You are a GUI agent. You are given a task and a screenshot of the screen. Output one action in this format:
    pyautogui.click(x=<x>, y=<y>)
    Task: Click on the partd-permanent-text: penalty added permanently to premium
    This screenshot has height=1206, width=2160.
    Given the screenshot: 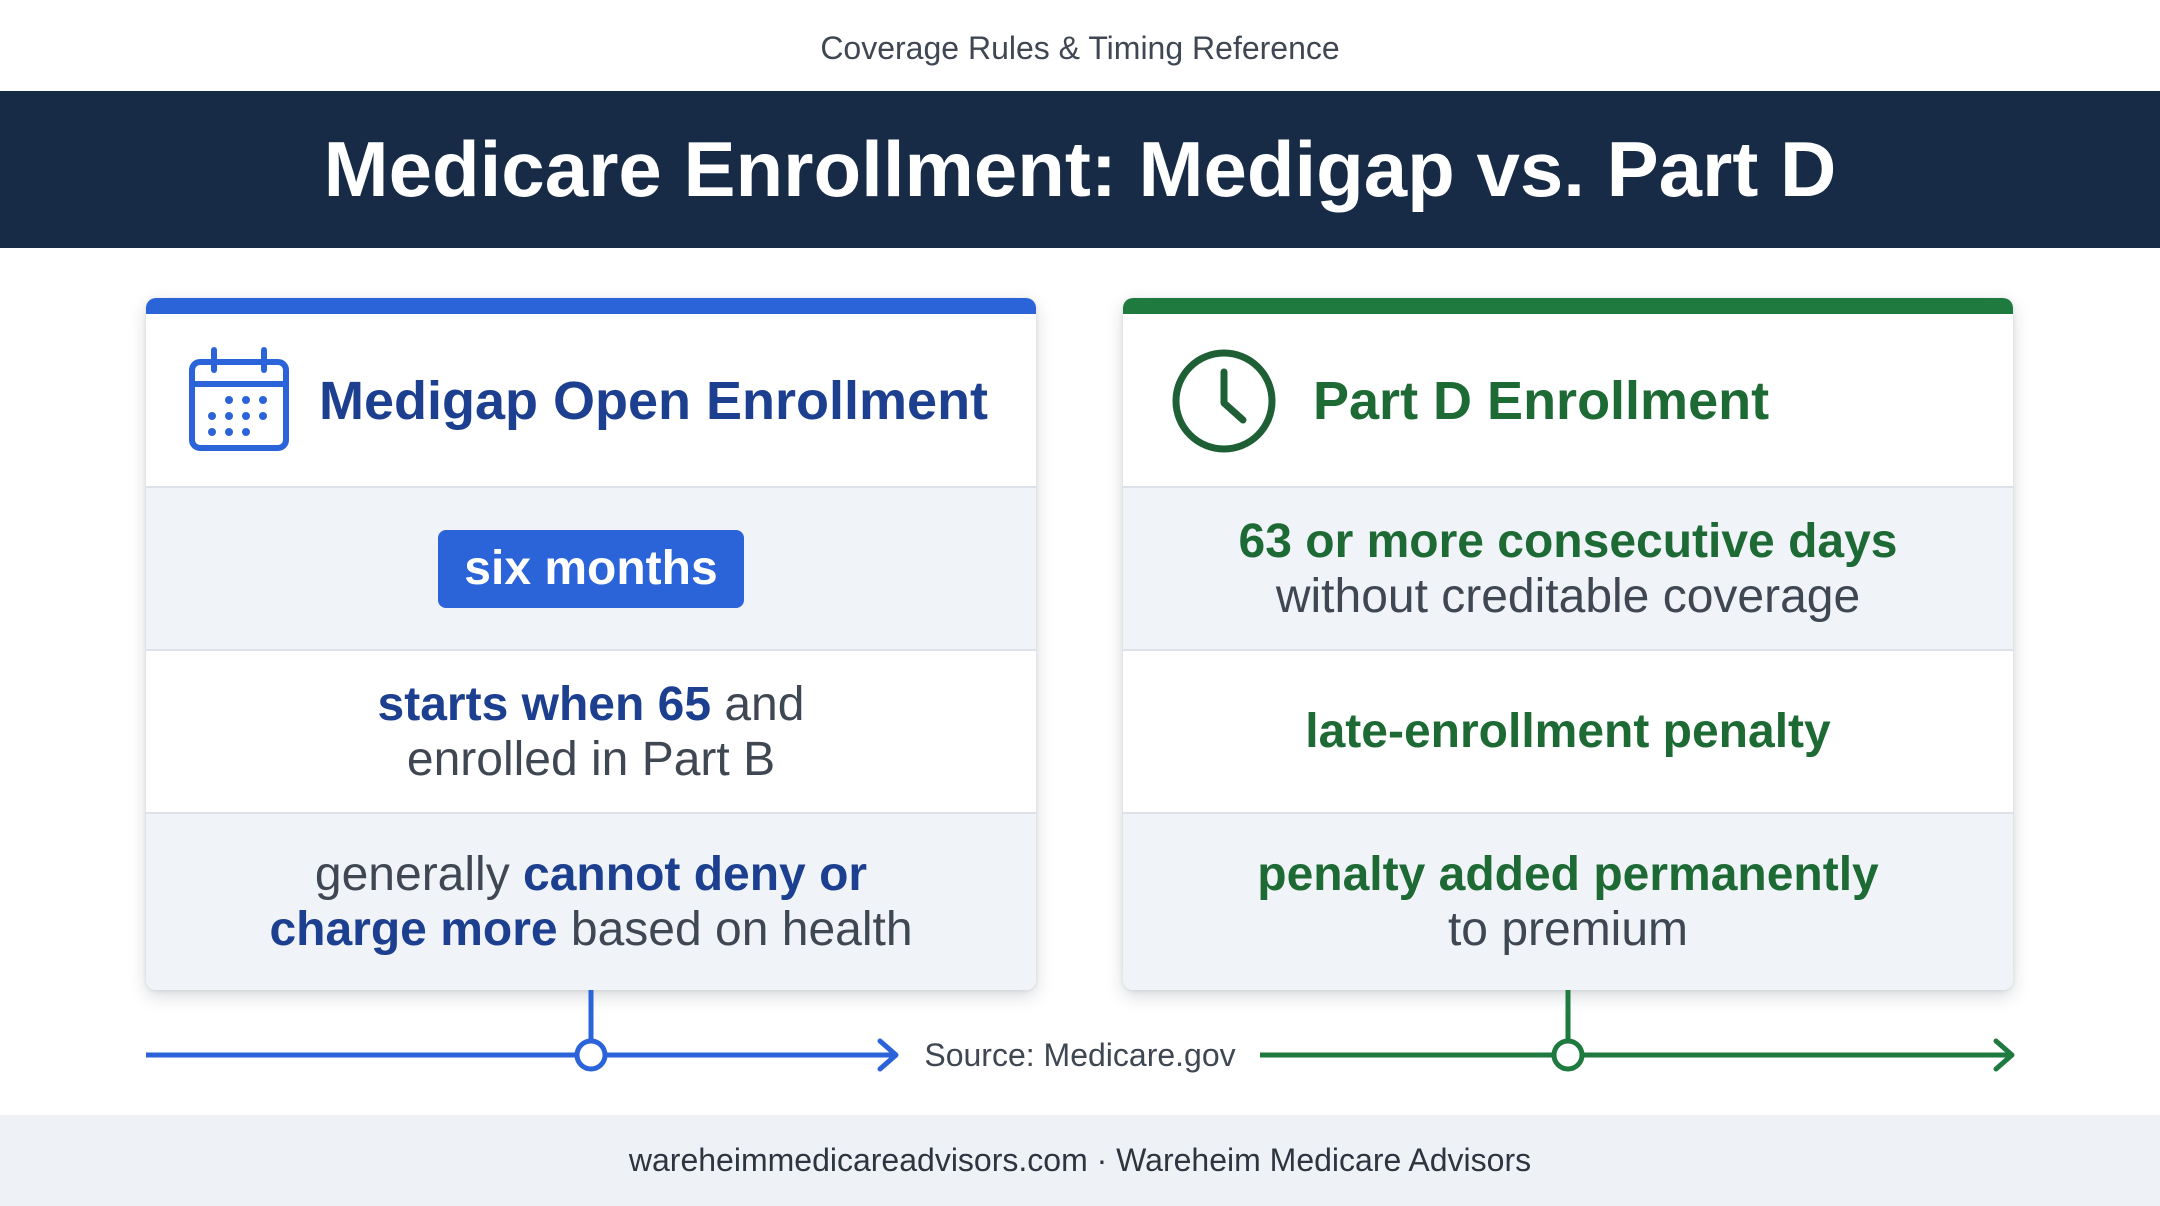 What is the action you would take?
    pyautogui.click(x=1568, y=902)
    